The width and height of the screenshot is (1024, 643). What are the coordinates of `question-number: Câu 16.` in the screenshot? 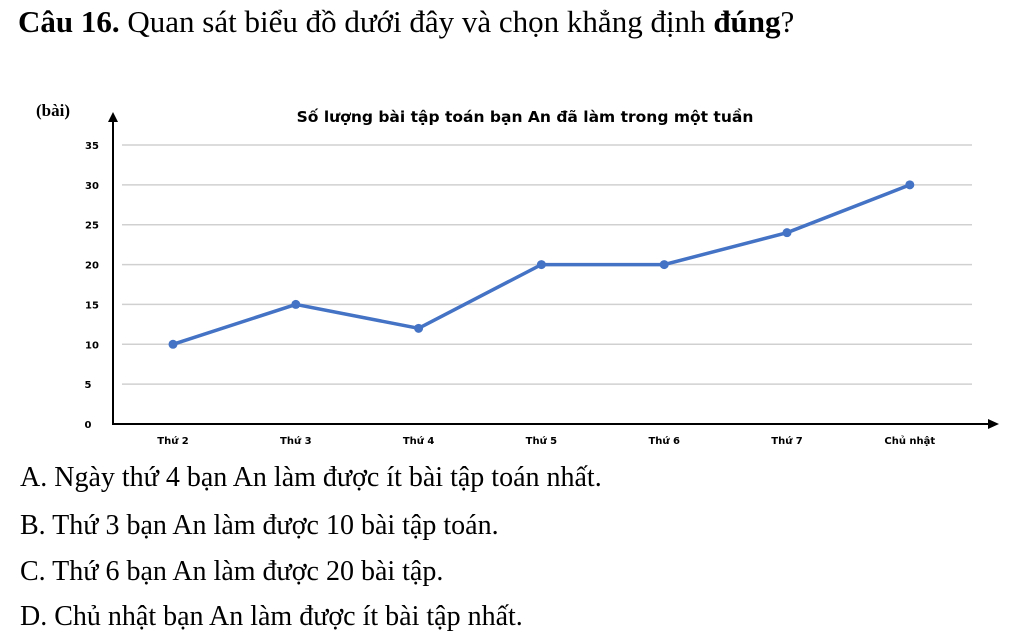 It's located at (69, 21).